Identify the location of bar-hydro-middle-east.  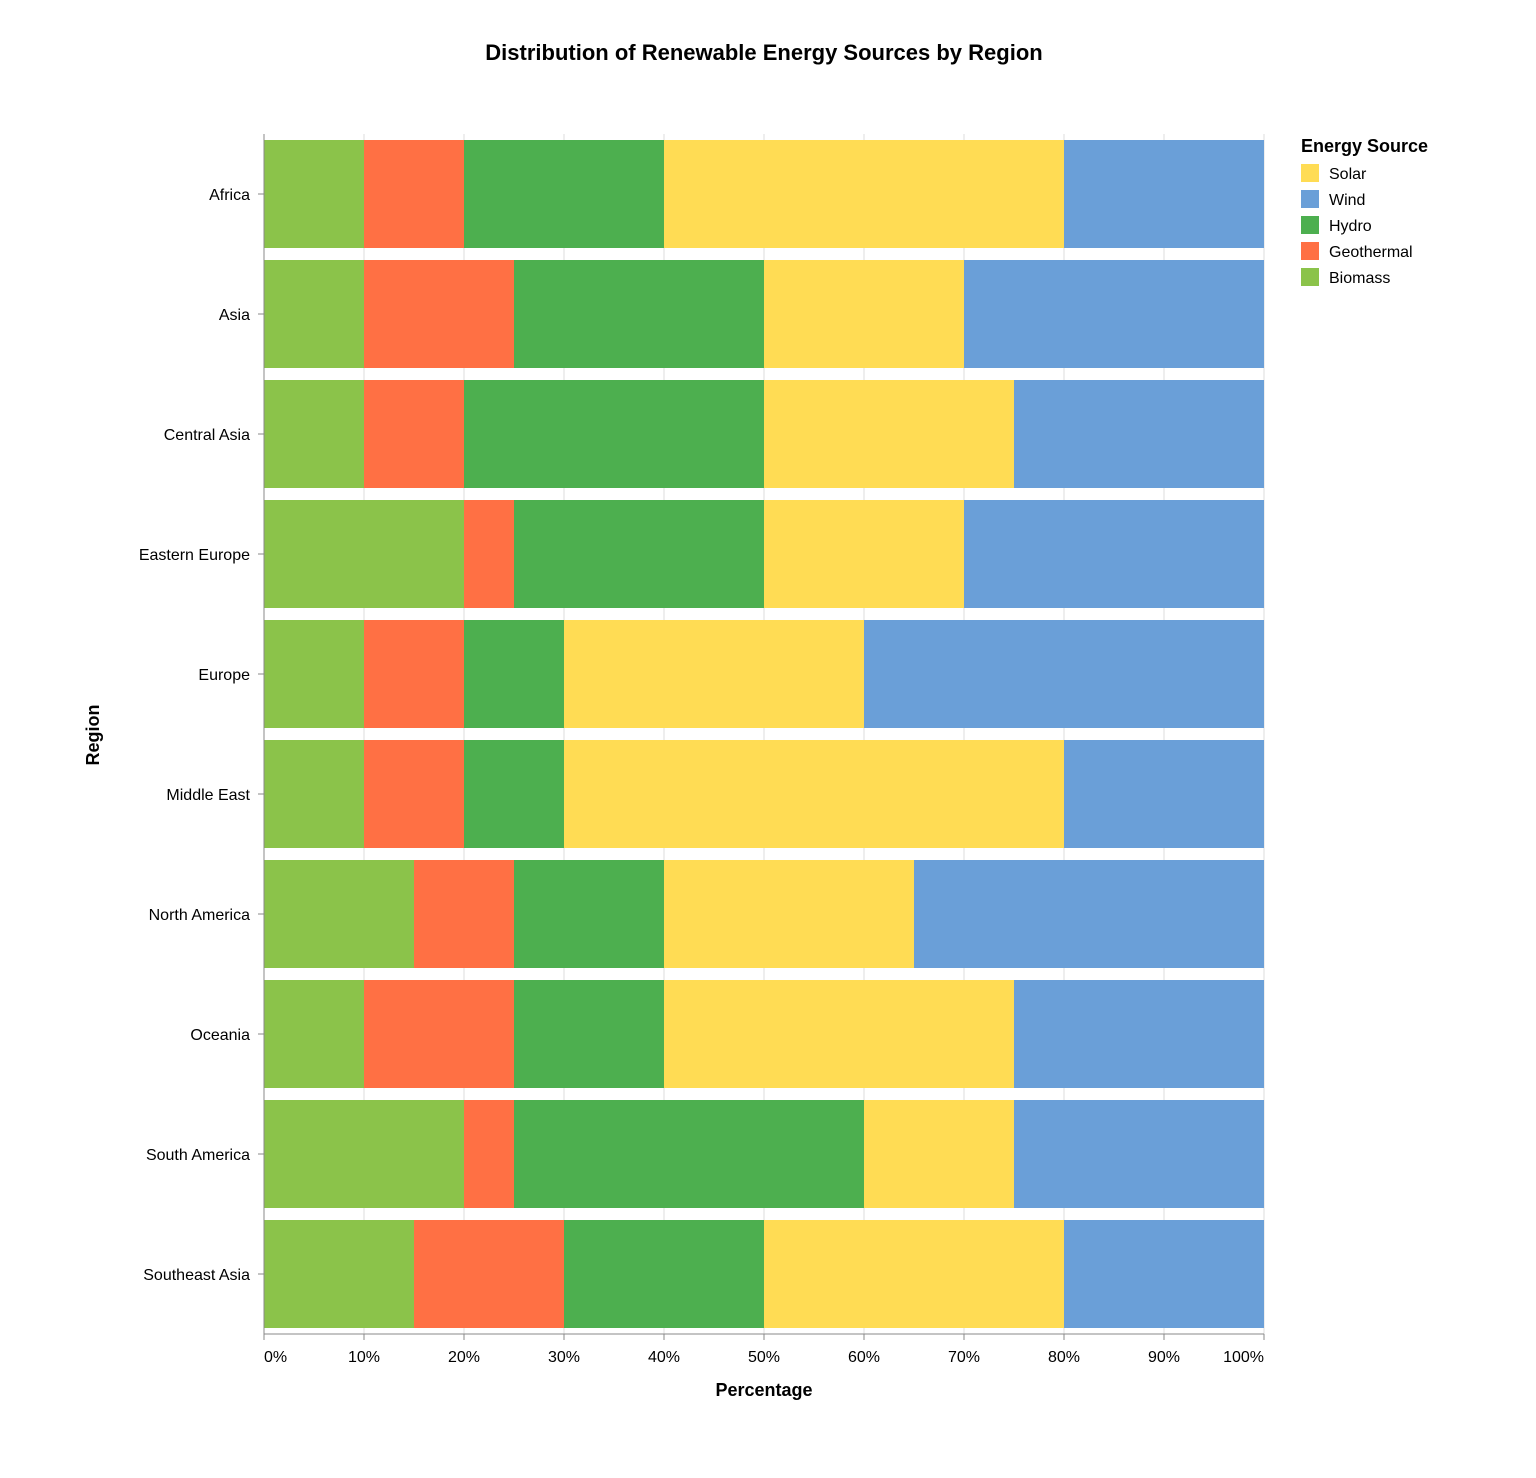
(514, 794).